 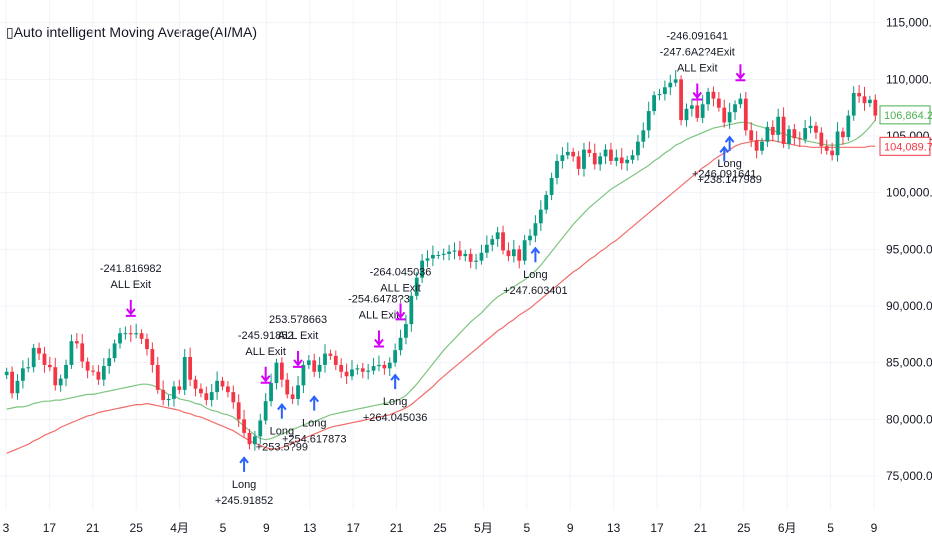 I want to click on x-tick-label: 25, so click(x=744, y=528).